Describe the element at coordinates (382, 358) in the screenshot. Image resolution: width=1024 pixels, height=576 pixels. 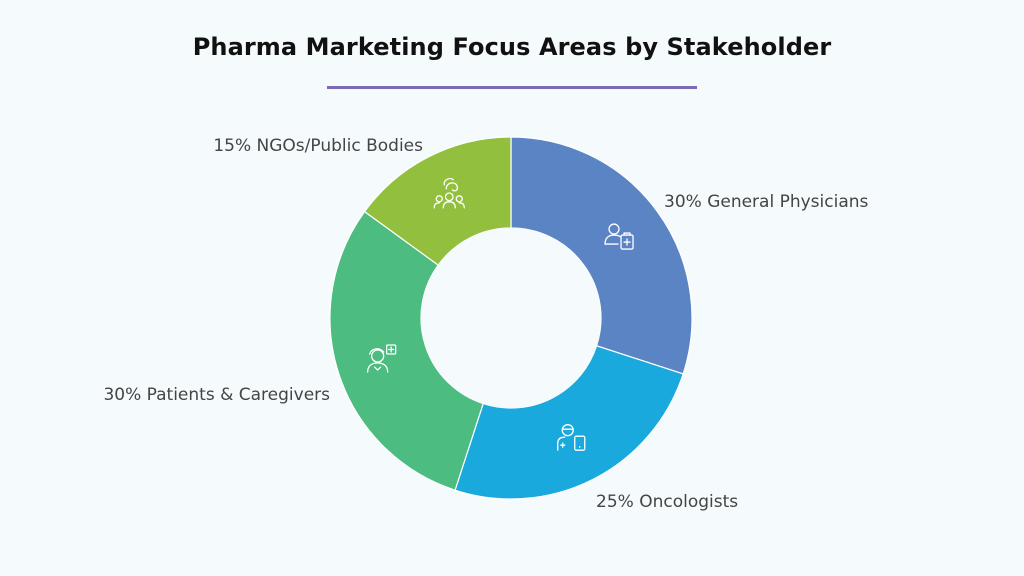
I see `patient-plus-icon` at that location.